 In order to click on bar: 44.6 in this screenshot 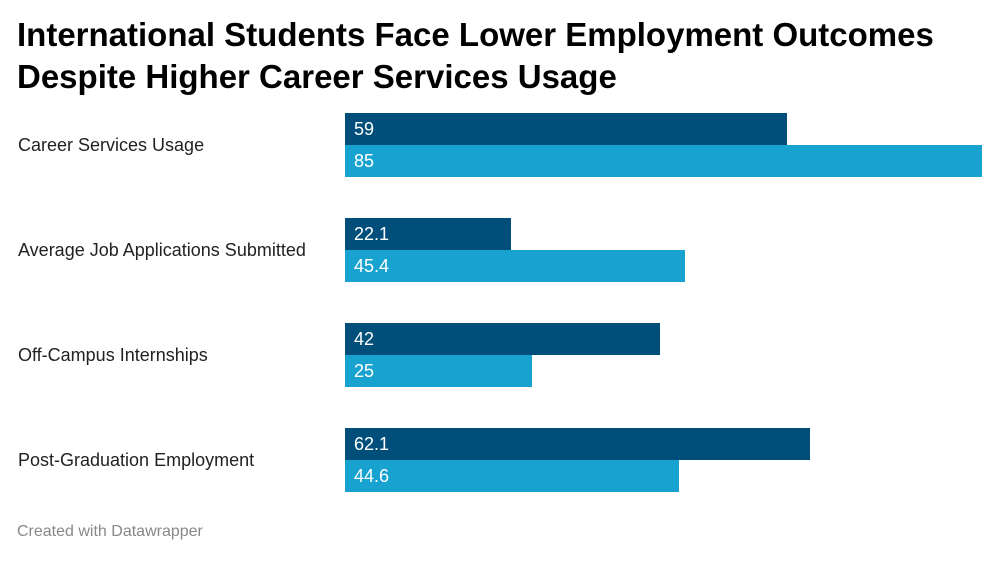, I will do `click(512, 476)`.